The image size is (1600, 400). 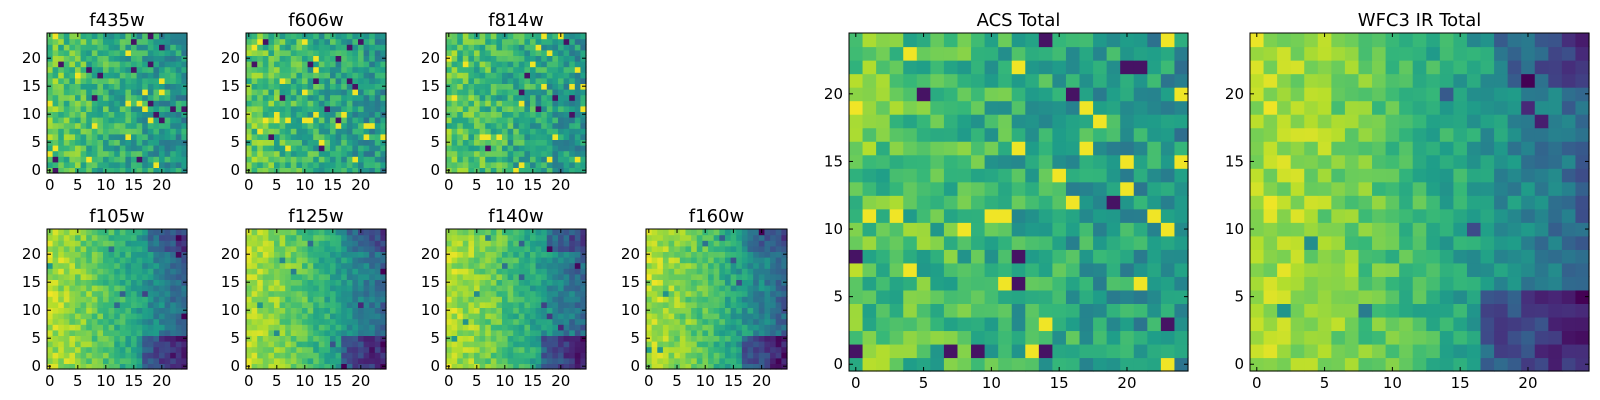 What do you see at coordinates (504, 381) in the screenshot?
I see `x-tick-label: 10` at bounding box center [504, 381].